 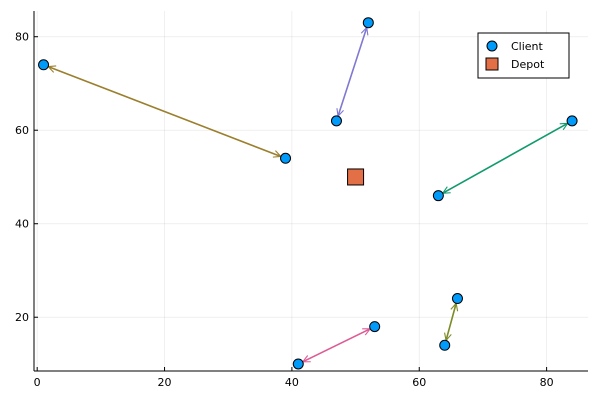 What do you see at coordinates (492, 64) in the screenshot?
I see `legend-depot-marker` at bounding box center [492, 64].